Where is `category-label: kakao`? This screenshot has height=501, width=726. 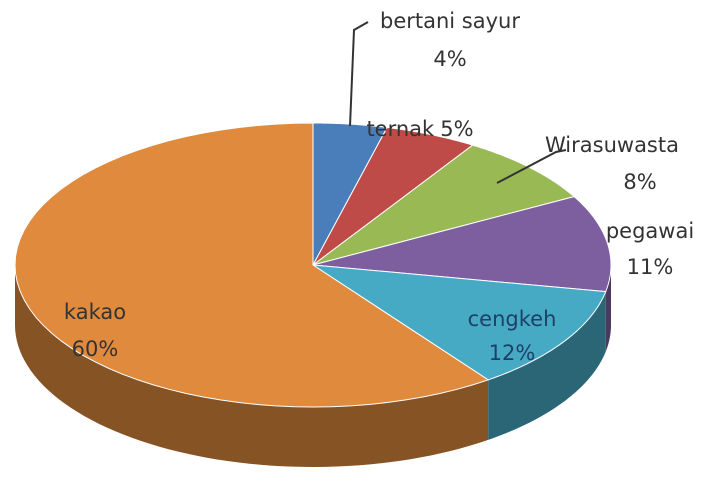
category-label: kakao is located at coordinates (95, 312).